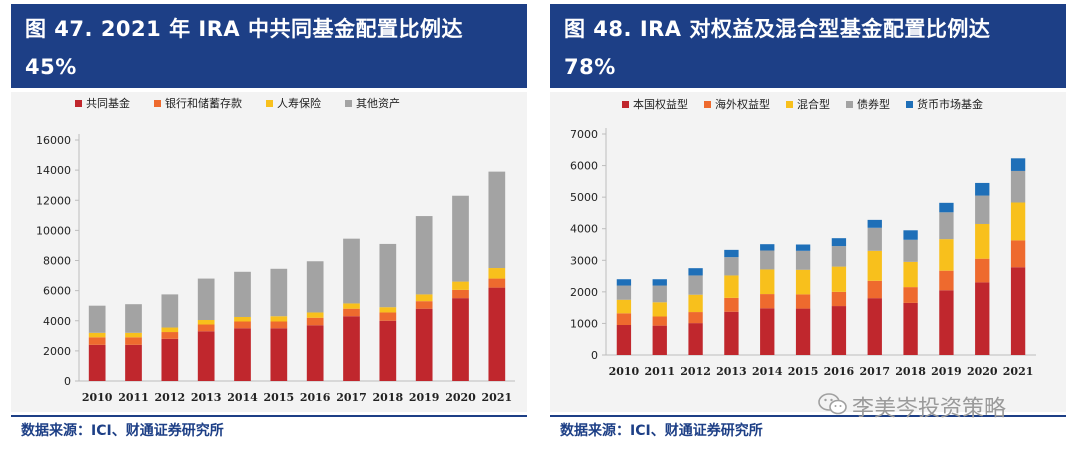 This screenshot has width=1080, height=456. Describe the element at coordinates (378, 103) in the screenshot. I see `legend-label-3: 其他资产` at that location.